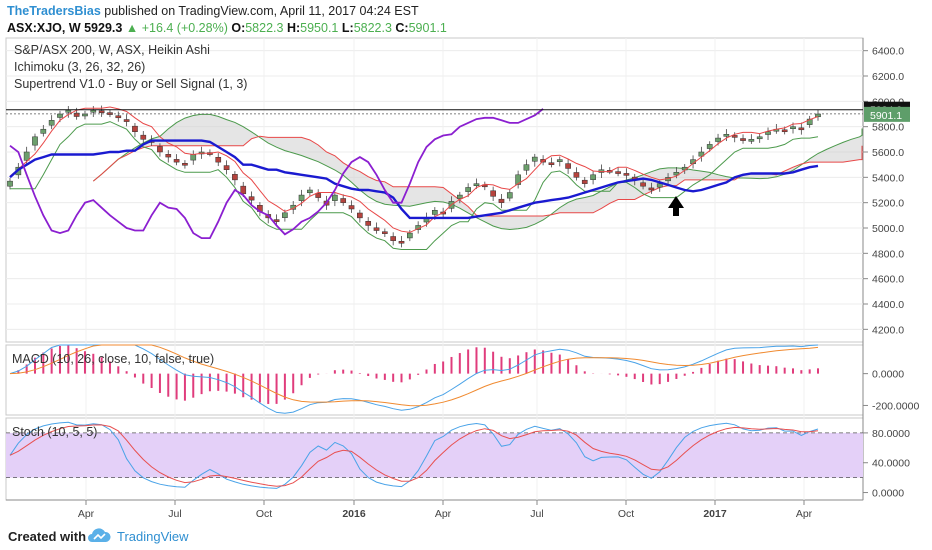 Image resolution: width=932 pixels, height=550 pixels. Describe the element at coordinates (238, 28) in the screenshot. I see `open-label: O:` at that location.